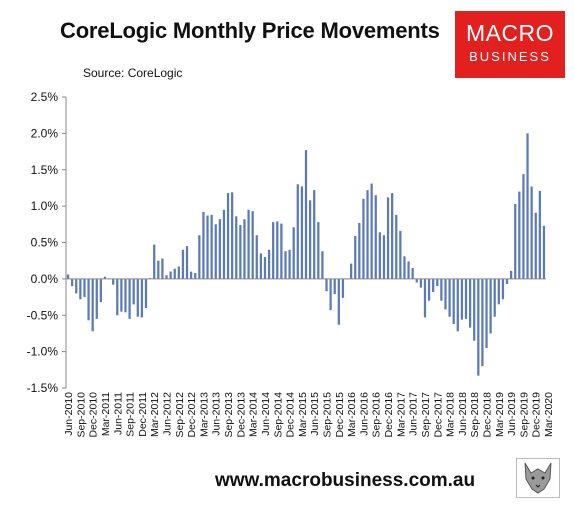  Describe the element at coordinates (401, 414) in the screenshot. I see `x-tick-label: Mar-2017` at that location.